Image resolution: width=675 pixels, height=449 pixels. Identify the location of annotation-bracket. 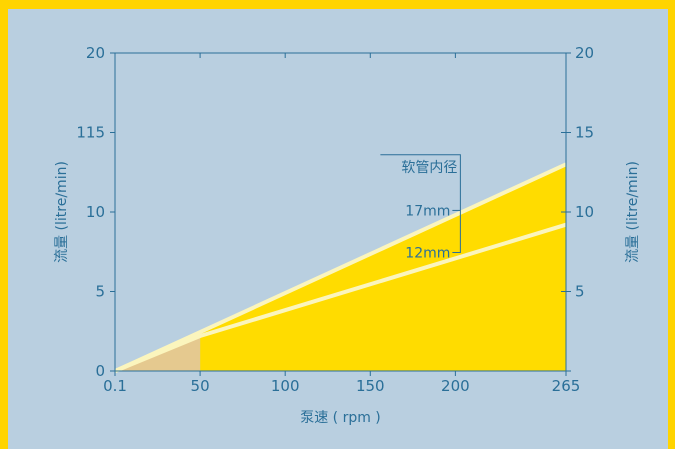
(420, 204).